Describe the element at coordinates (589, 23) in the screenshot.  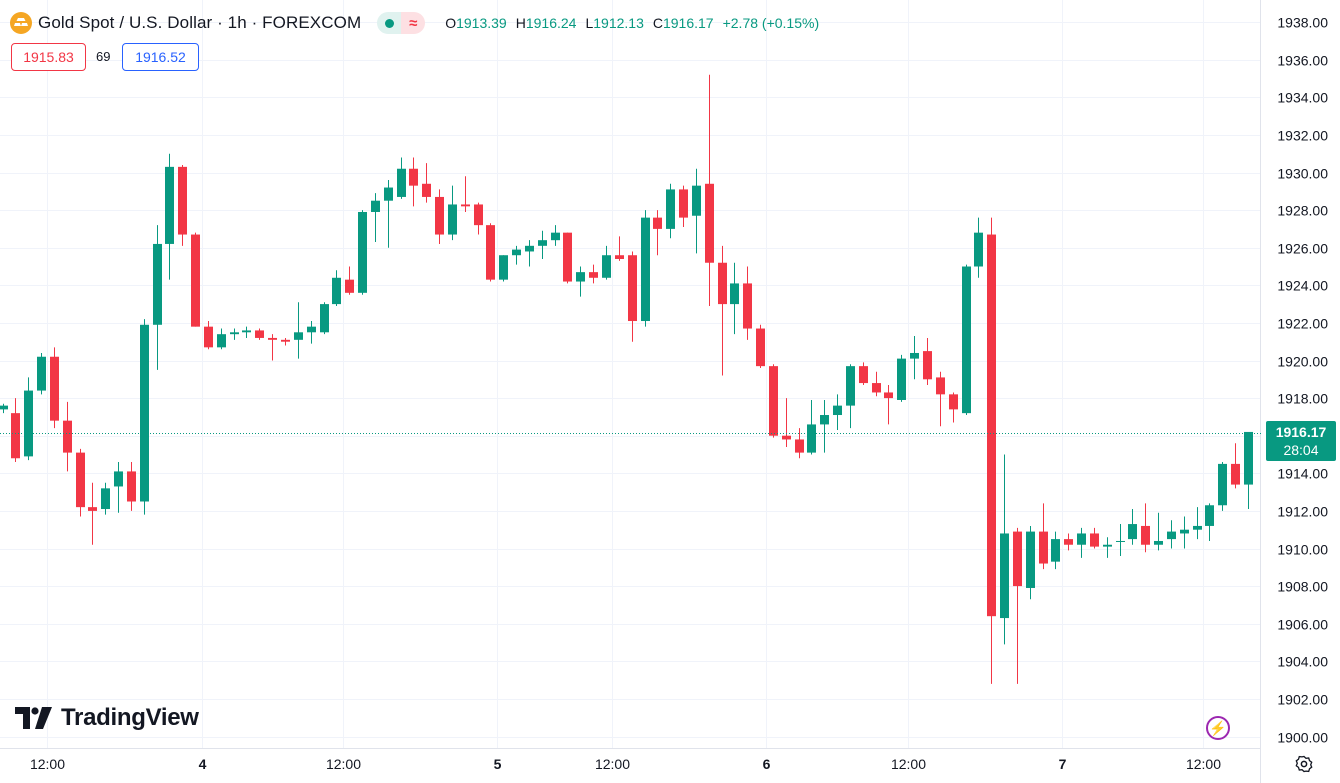
I see `low-label: L` at that location.